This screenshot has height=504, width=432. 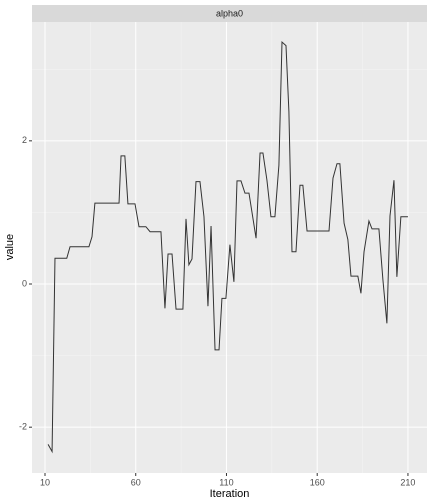 I want to click on x-tick-label: 160, so click(x=317, y=482).